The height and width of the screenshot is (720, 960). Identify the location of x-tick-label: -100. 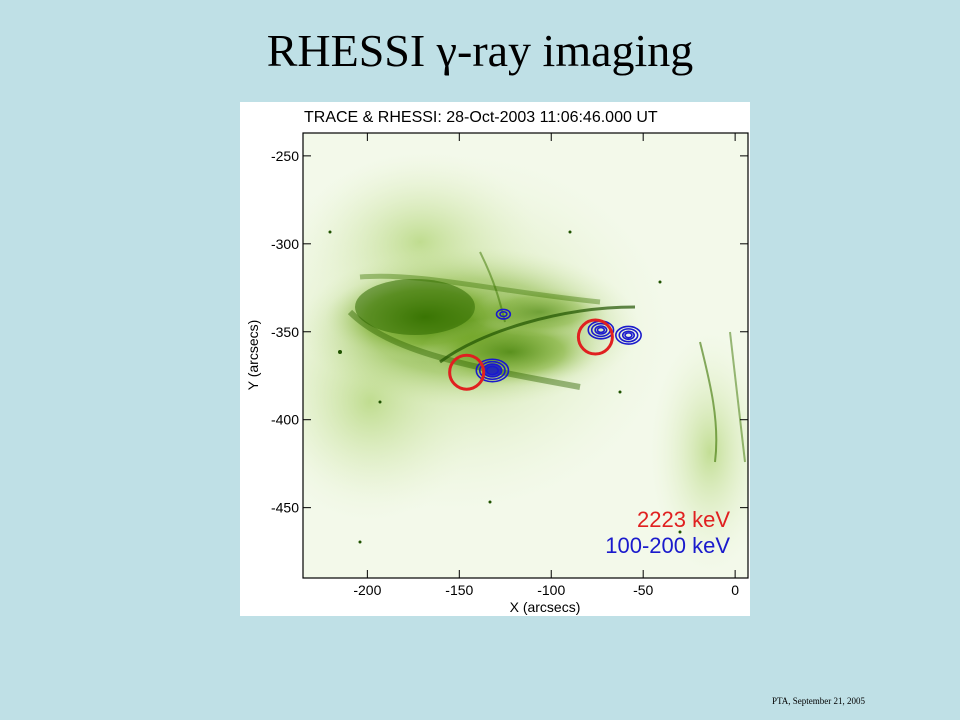
(551, 590).